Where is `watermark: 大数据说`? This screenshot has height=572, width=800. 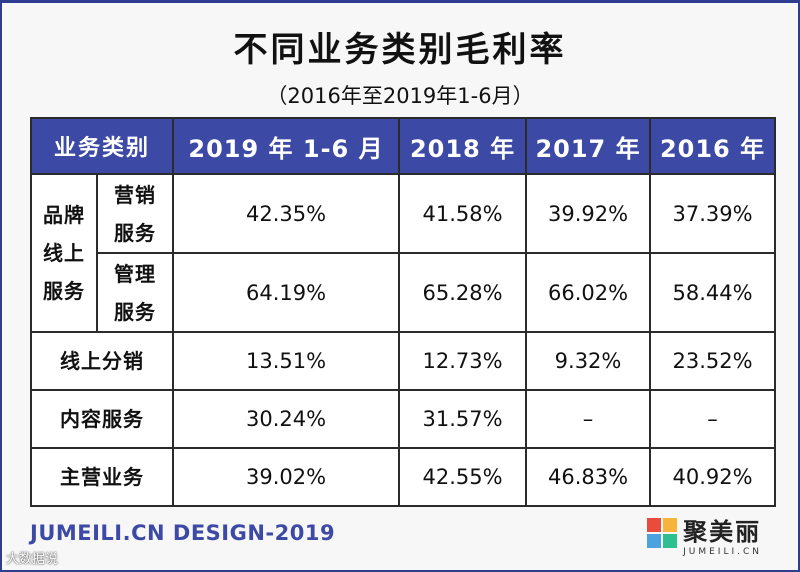
watermark: 大数据说 is located at coordinates (32, 559).